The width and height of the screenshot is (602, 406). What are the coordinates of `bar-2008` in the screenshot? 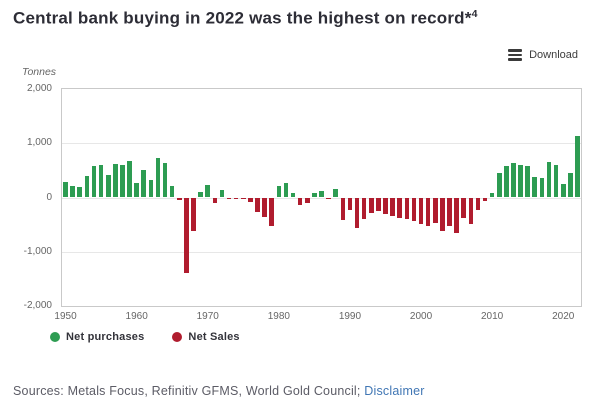 It's located at (478, 203).